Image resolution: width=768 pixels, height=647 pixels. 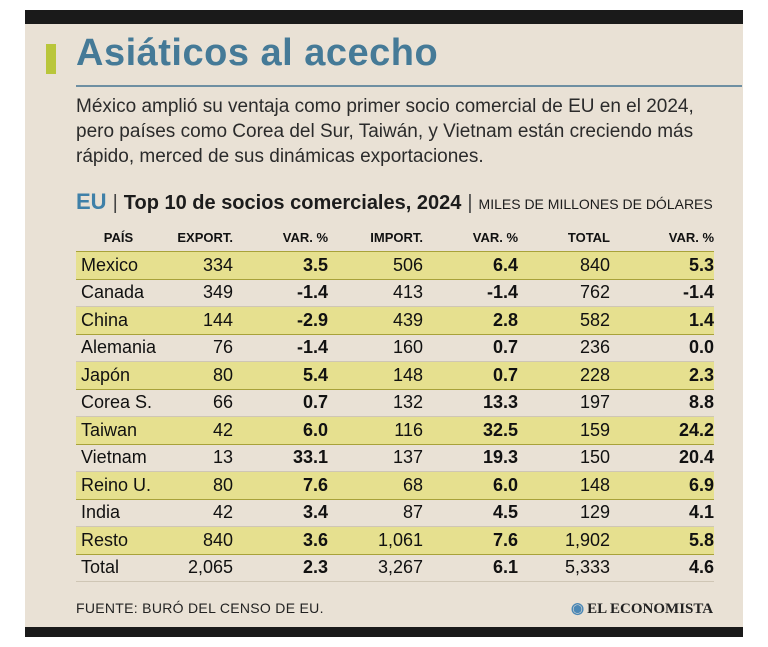 What do you see at coordinates (395, 403) in the screenshot?
I see `table-row: Corea S. 66 0.7 132 13.3 197 8.8` at bounding box center [395, 403].